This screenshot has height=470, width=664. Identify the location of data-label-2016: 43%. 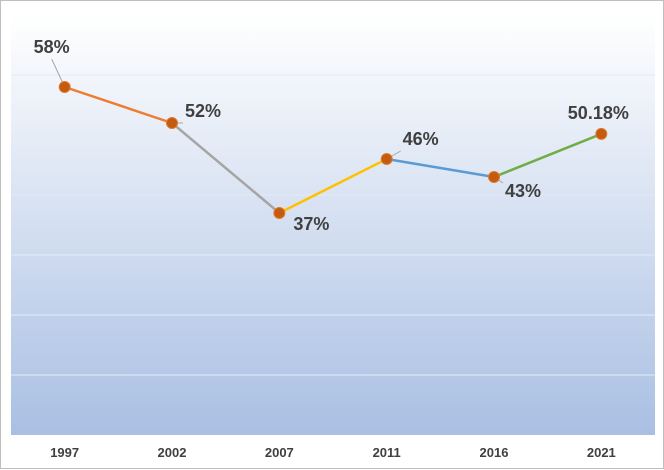
(523, 191).